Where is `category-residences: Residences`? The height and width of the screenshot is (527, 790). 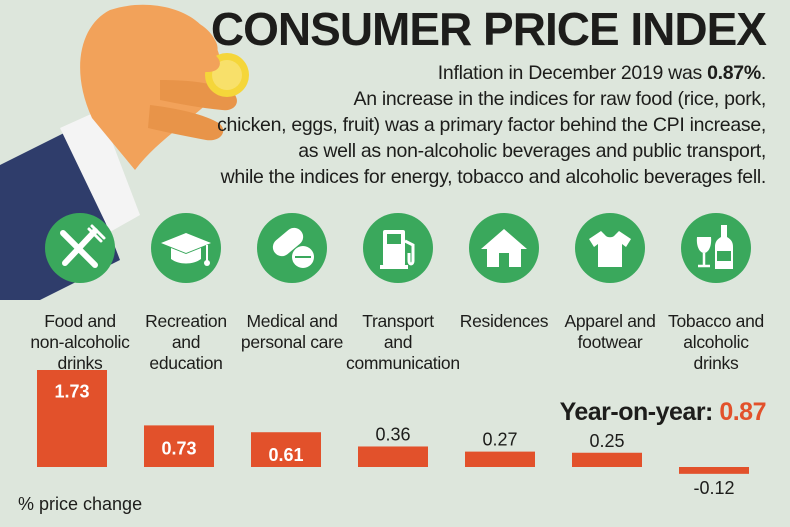 category-residences: Residences is located at coordinates (504, 272).